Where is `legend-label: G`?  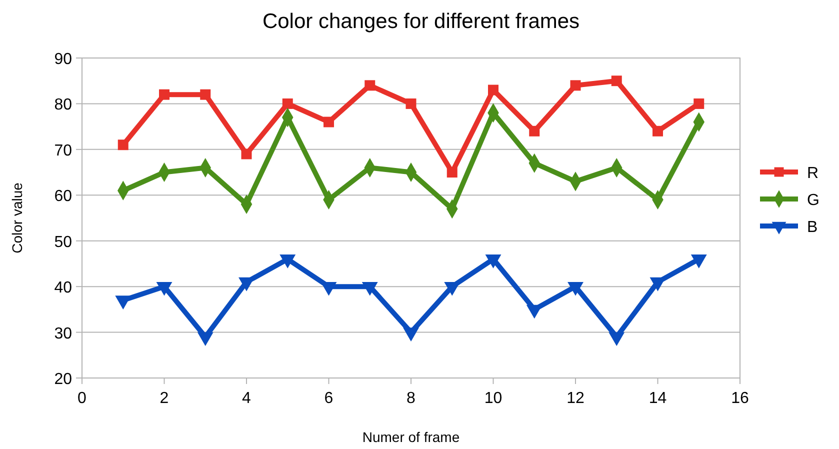
legend-label: G is located at coordinates (813, 200).